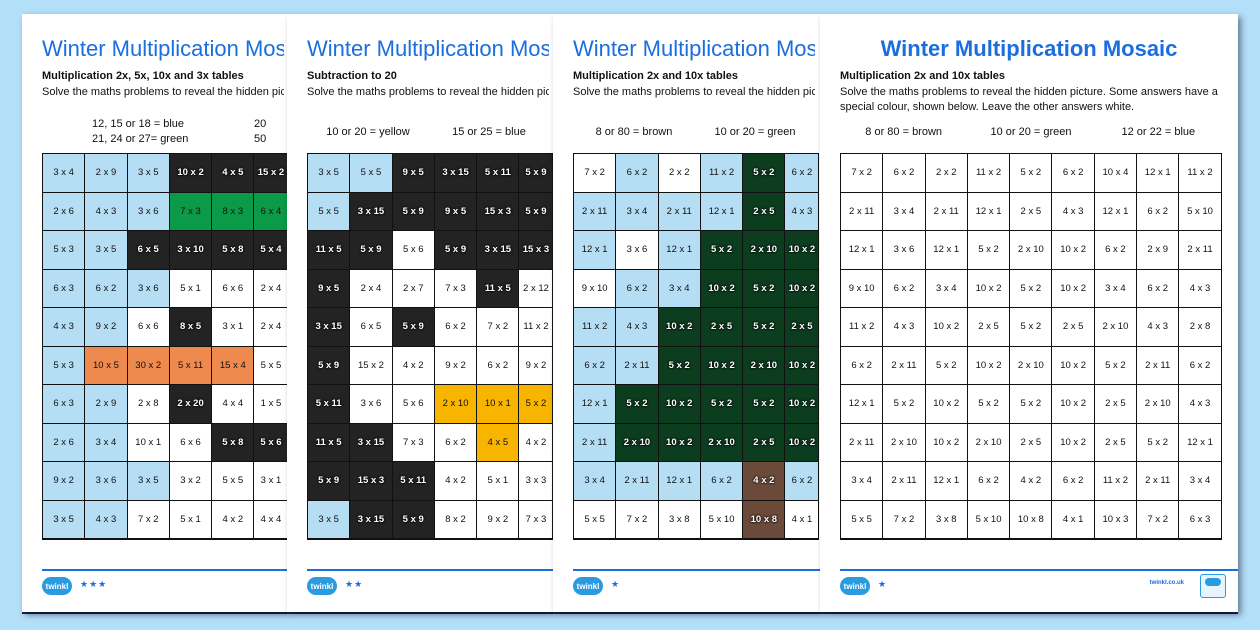  What do you see at coordinates (489, 132) in the screenshot?
I see `legend-item: 15 or 25 = blue` at bounding box center [489, 132].